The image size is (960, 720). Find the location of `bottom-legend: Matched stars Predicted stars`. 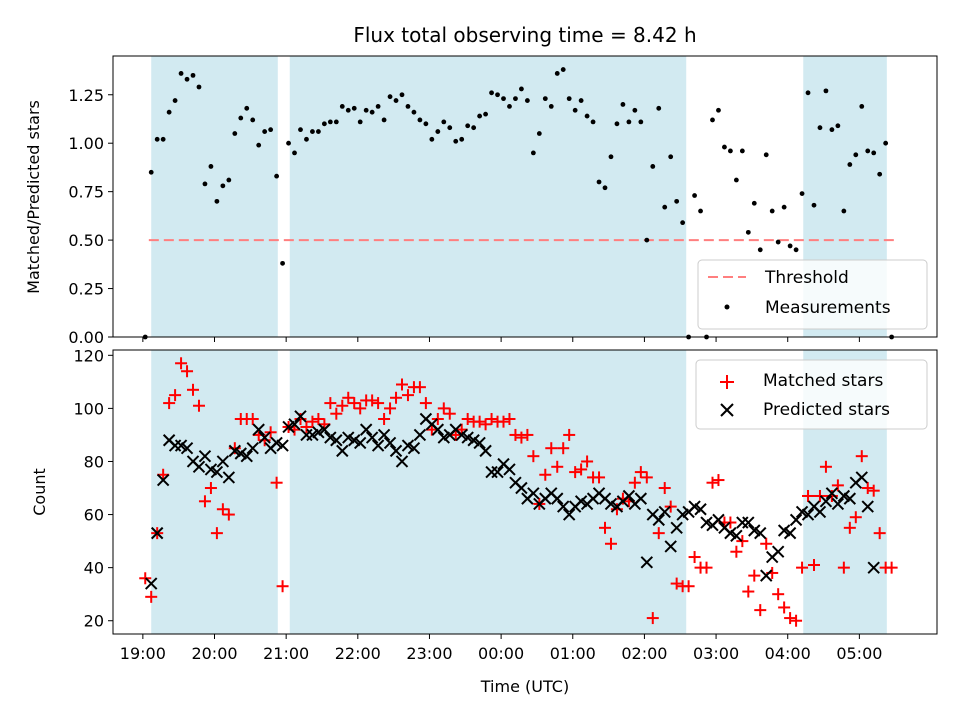

bottom-legend: Matched stars Predicted stars is located at coordinates (811, 394).